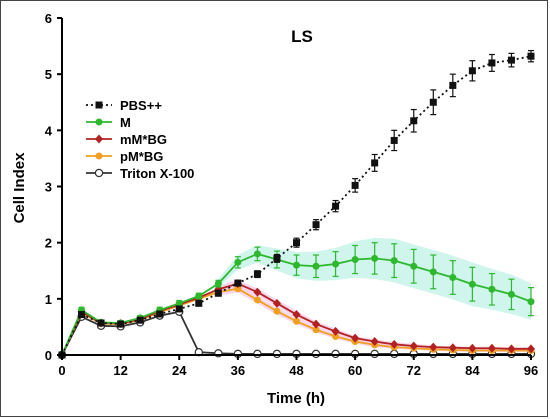 The width and height of the screenshot is (550, 419). What do you see at coordinates (53, 187) in the screenshot?
I see `y-ticks: 0 1 2 3 4 5 6` at bounding box center [53, 187].